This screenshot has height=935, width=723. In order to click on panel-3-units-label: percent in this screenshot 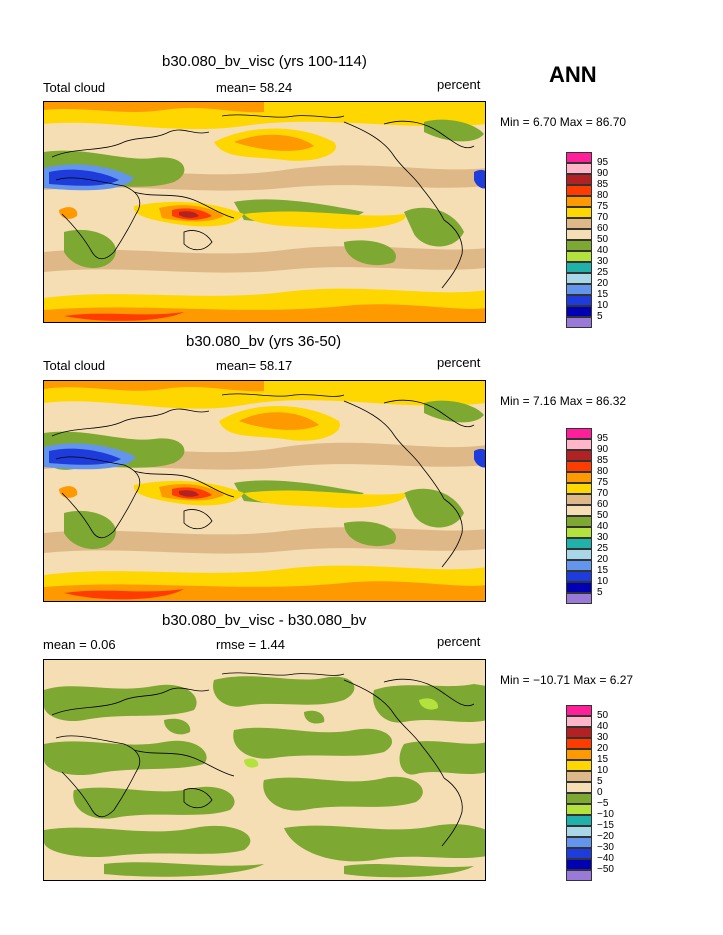, I will do `click(459, 641)`.